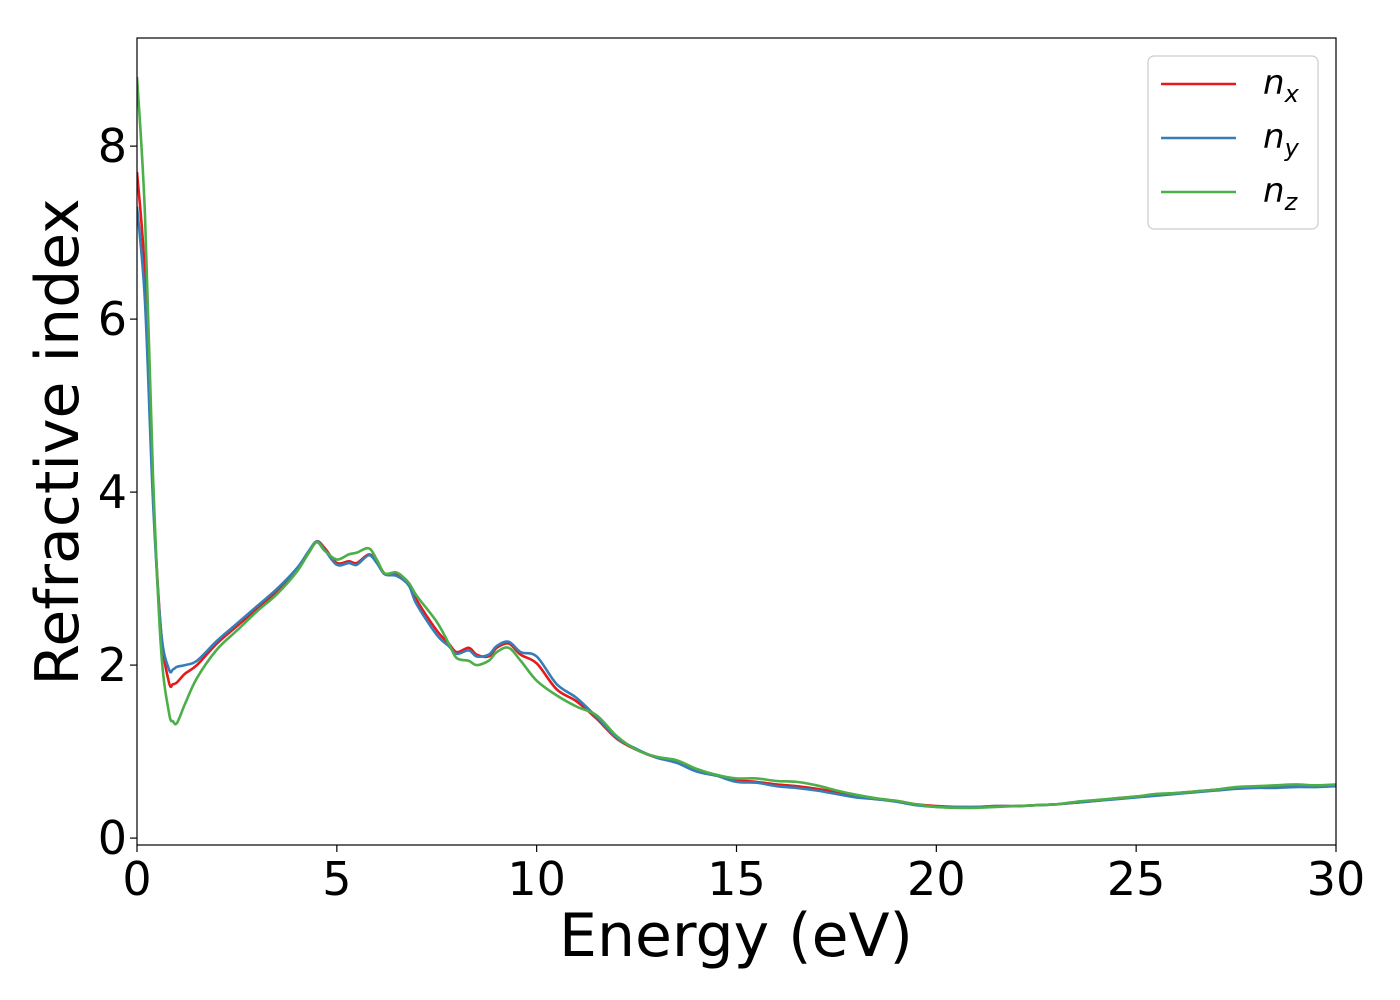 The width and height of the screenshot is (1400, 1000). What do you see at coordinates (336, 879) in the screenshot?
I see `x-tick-label: 5` at bounding box center [336, 879].